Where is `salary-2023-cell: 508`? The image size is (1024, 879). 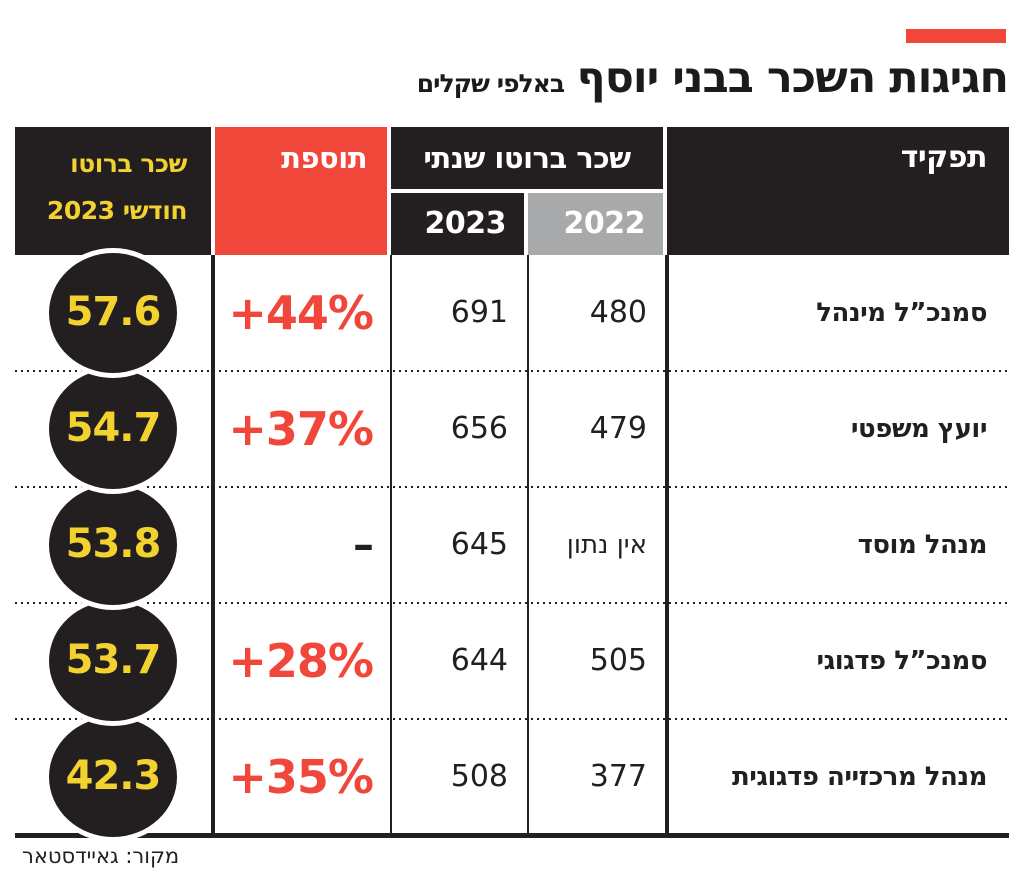
salary-2023-cell: 508 is located at coordinates (479, 776).